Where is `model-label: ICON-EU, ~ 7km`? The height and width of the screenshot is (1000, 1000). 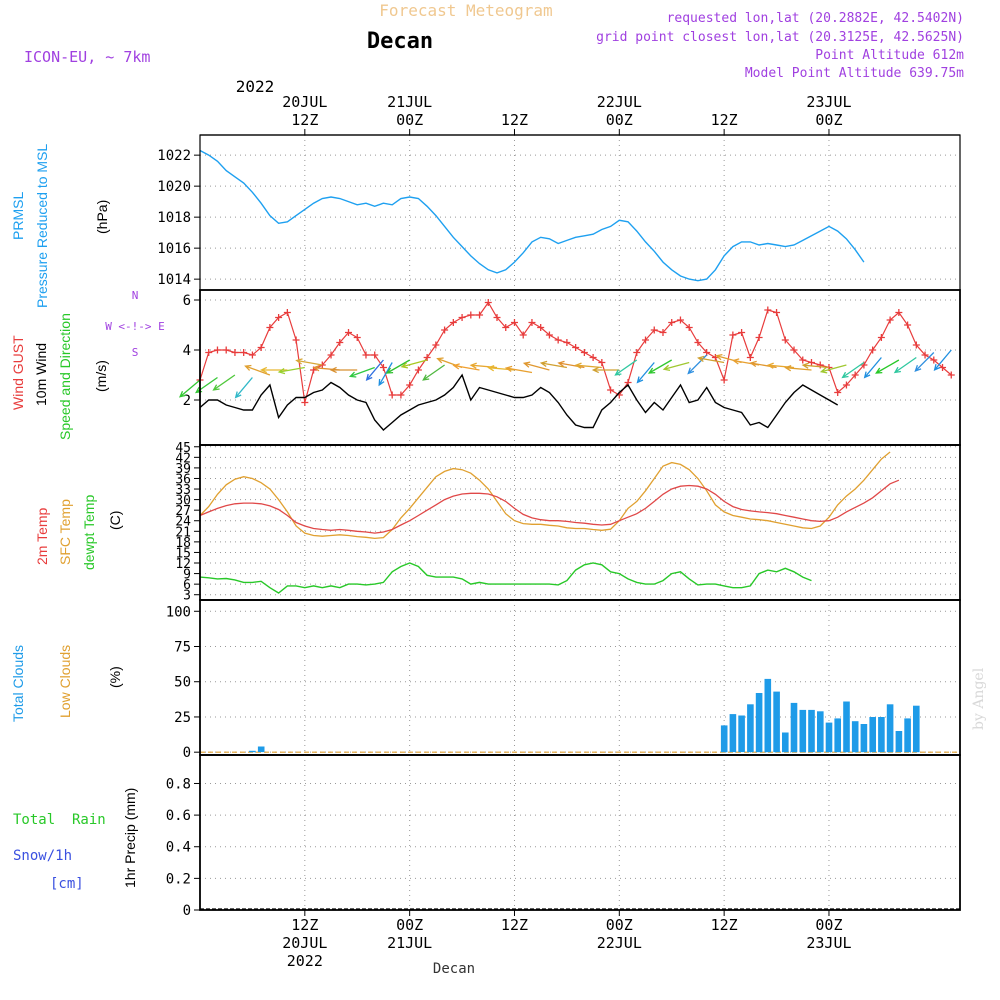
model-label: ICON-EU, ~ 7km is located at coordinates (87, 57).